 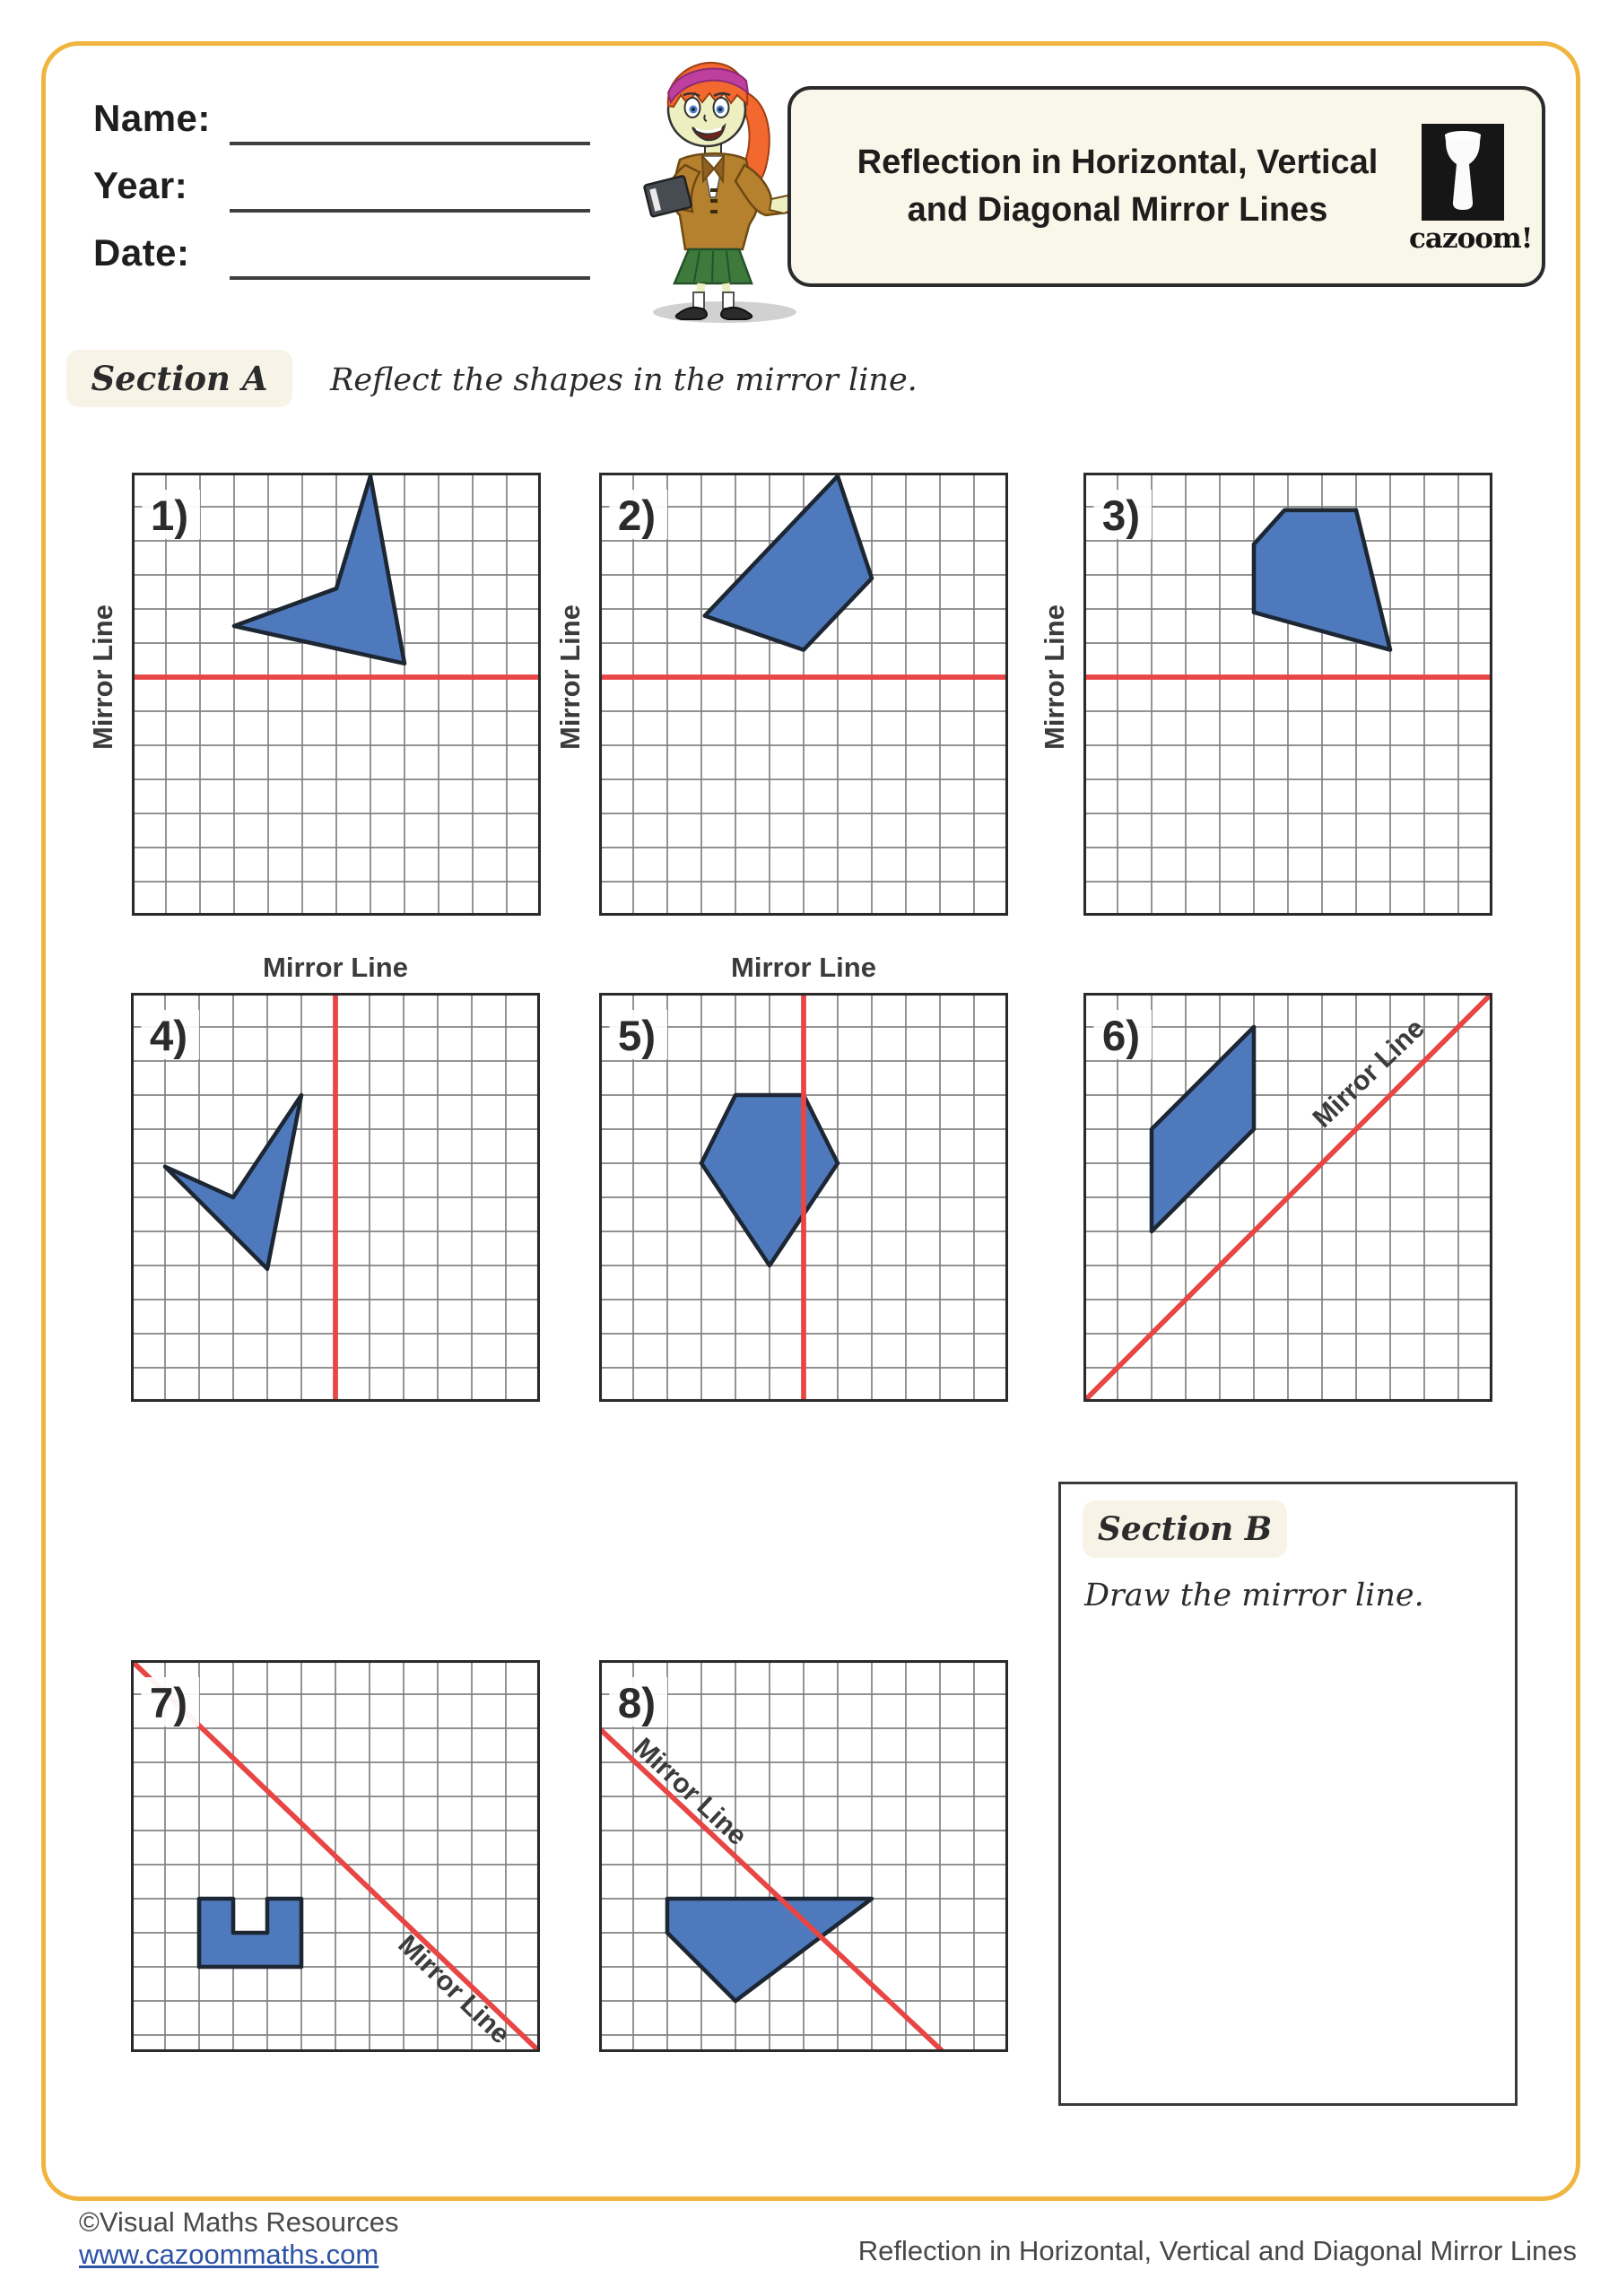 I want to click on grid-svg-g1: 1), so click(x=336, y=694).